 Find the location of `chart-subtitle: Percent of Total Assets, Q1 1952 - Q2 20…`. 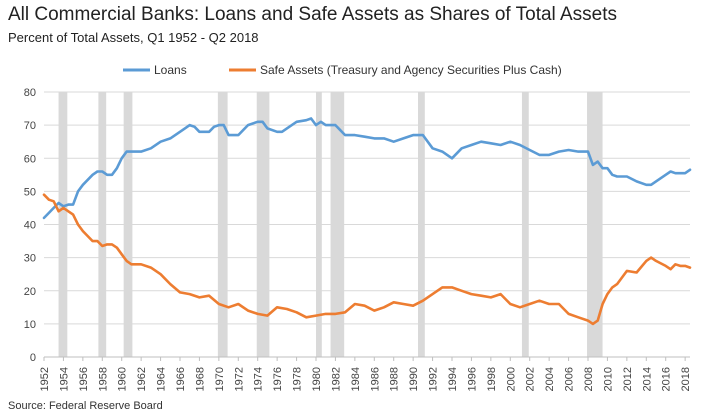

chart-subtitle: Percent of Total Assets, Q1 1952 - Q2 20… is located at coordinates (133, 37).